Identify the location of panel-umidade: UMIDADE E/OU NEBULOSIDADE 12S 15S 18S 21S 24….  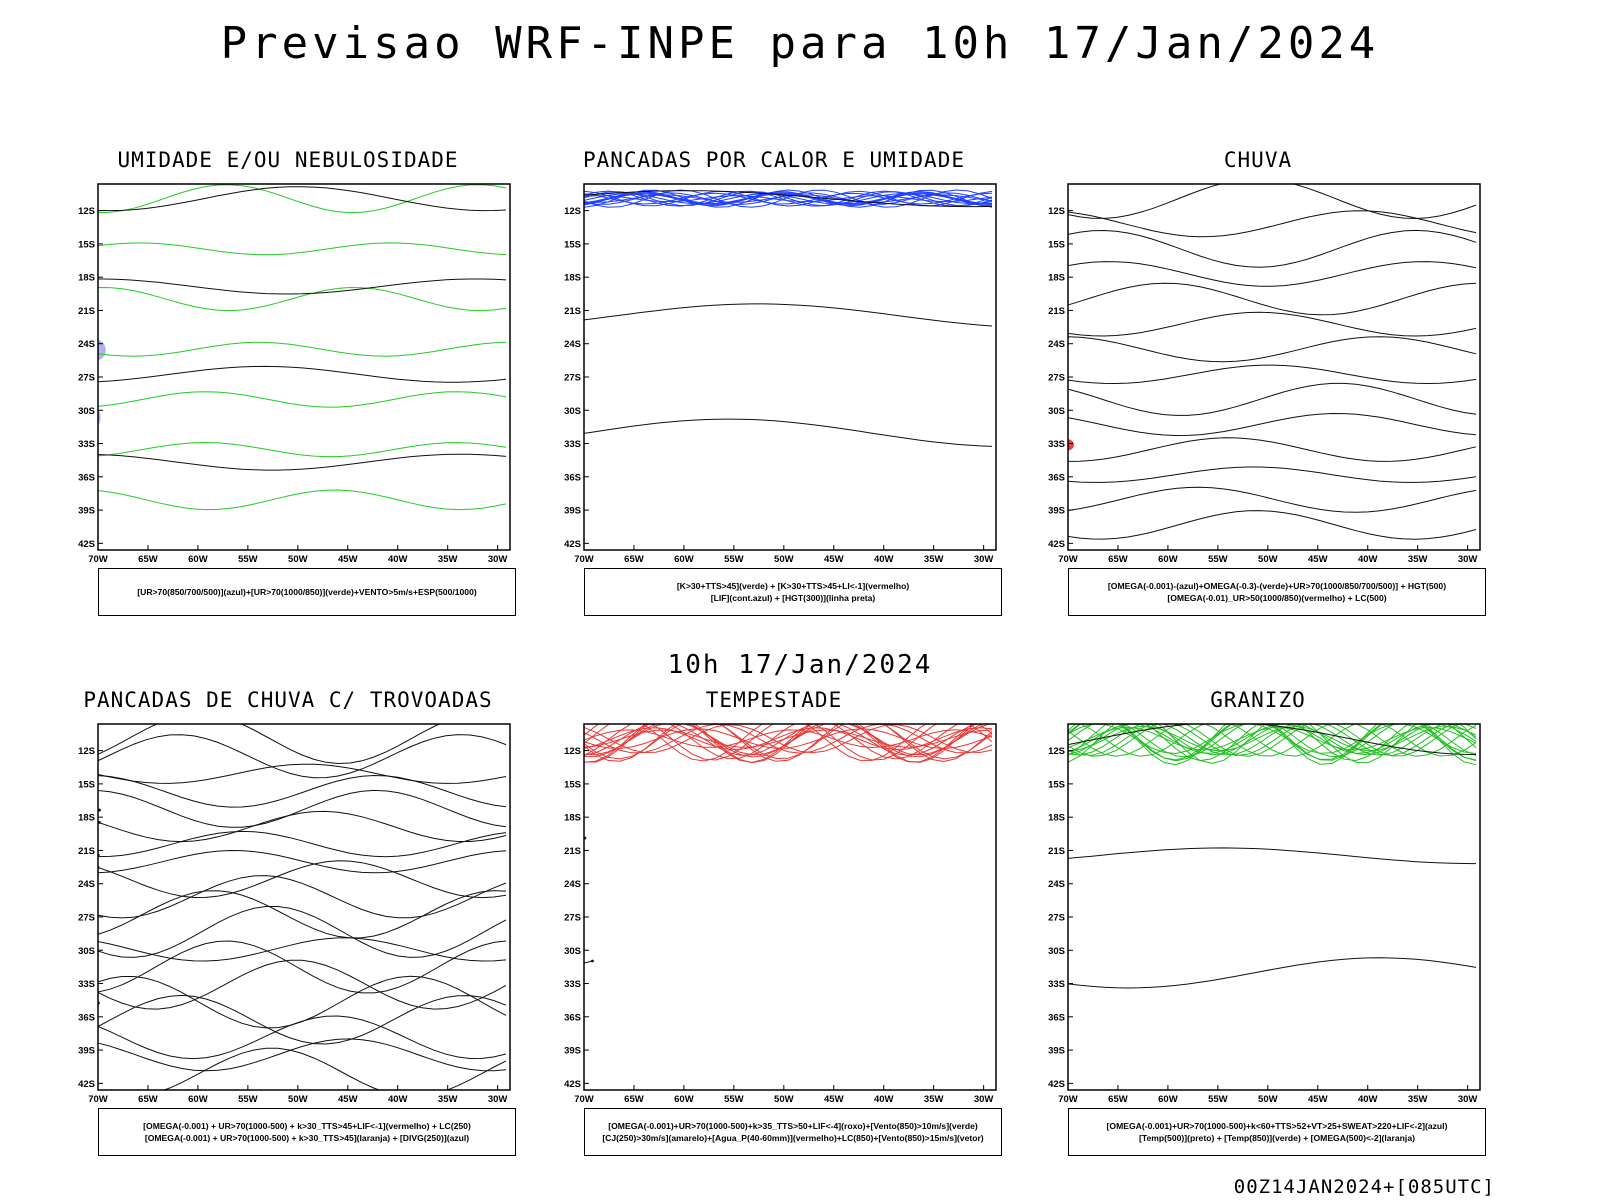
(292, 388).